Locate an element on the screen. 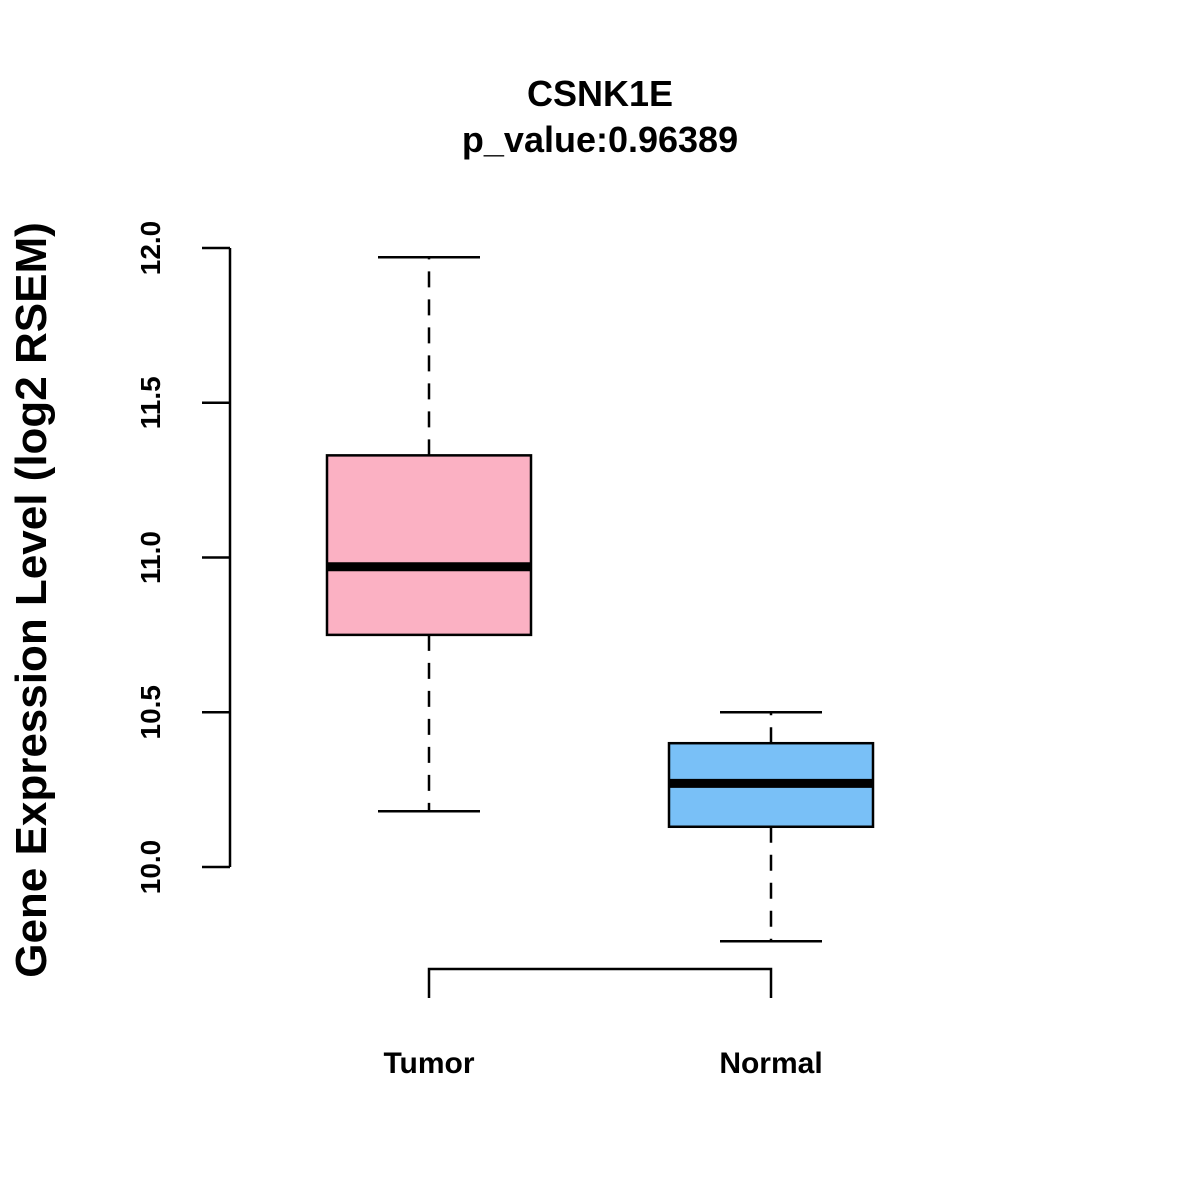 Image resolution: width=1200 pixels, height=1200 pixels. y-tick-label: 10.5 is located at coordinates (150, 712).